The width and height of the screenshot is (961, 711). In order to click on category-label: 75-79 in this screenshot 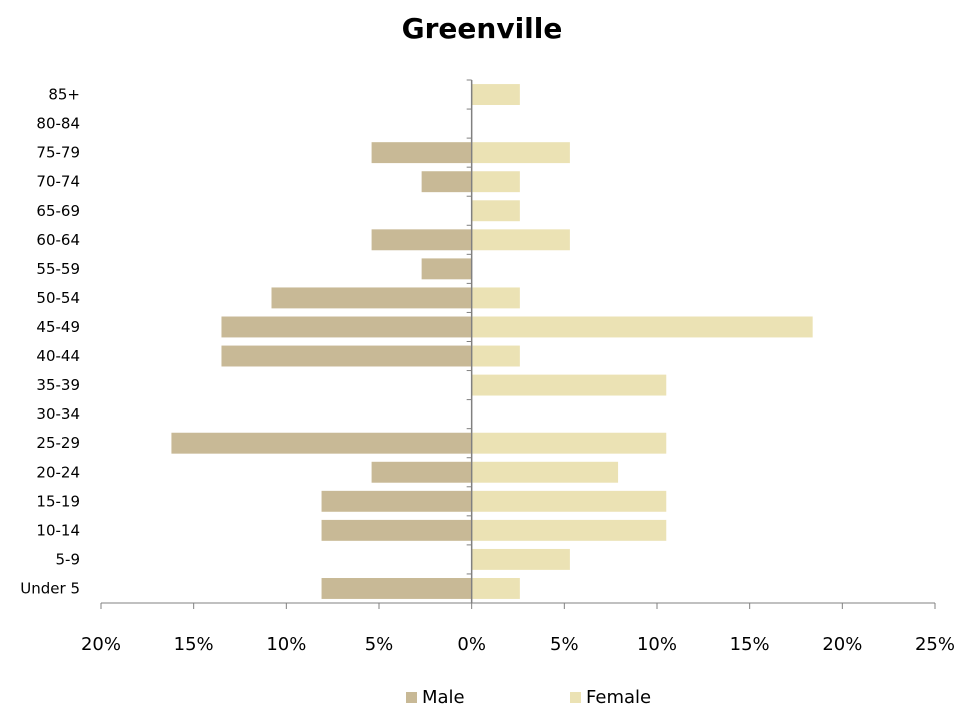, I will do `click(58, 153)`.